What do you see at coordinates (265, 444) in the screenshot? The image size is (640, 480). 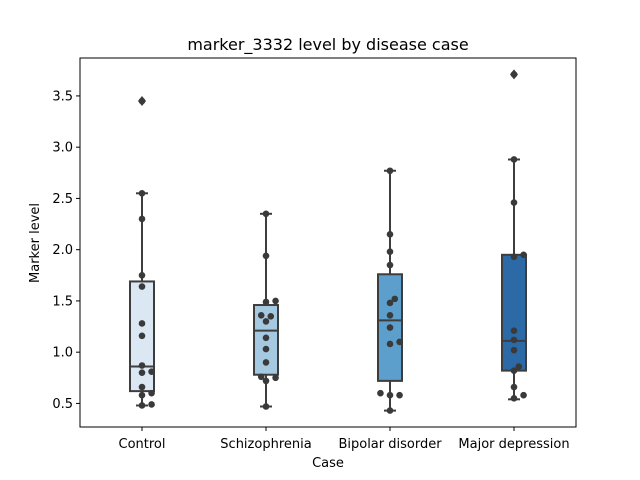 I see `x-tick-label: Schizophrenia` at bounding box center [265, 444].